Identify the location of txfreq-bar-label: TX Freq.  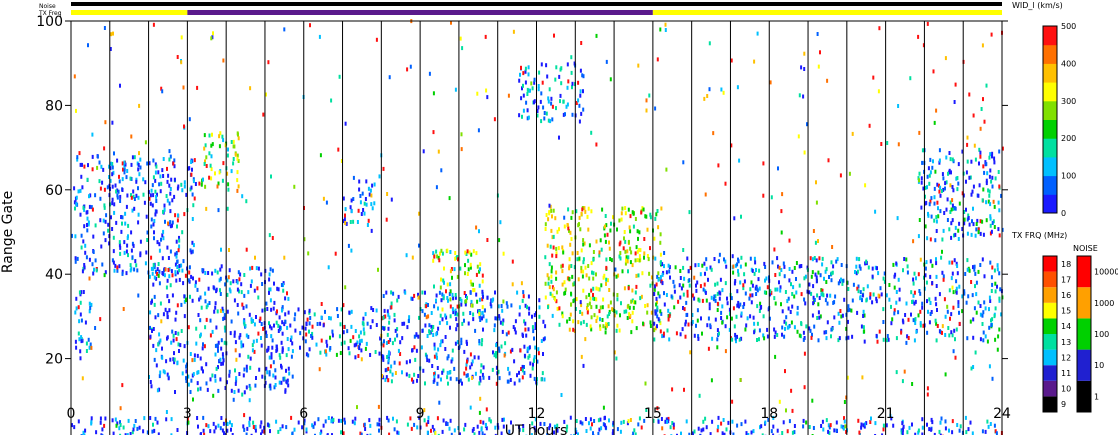
(50, 13).